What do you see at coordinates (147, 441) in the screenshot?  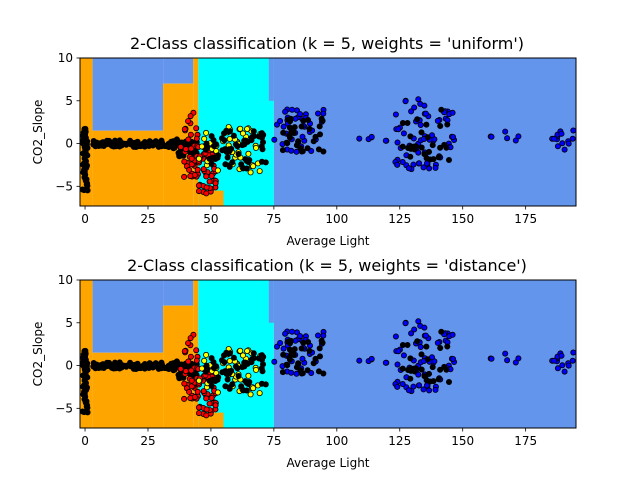 I see `x-tick-label: 25` at bounding box center [147, 441].